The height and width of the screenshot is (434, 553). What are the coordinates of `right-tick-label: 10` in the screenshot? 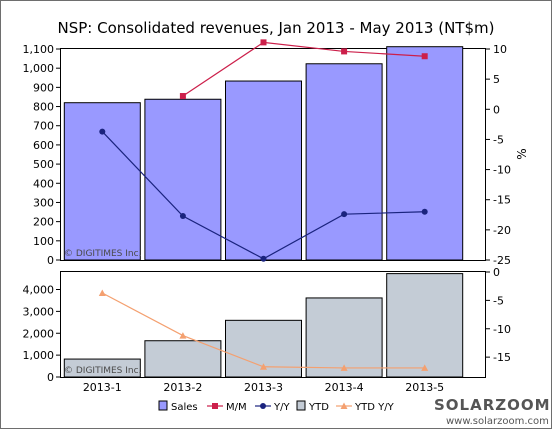 It's located at (500, 49).